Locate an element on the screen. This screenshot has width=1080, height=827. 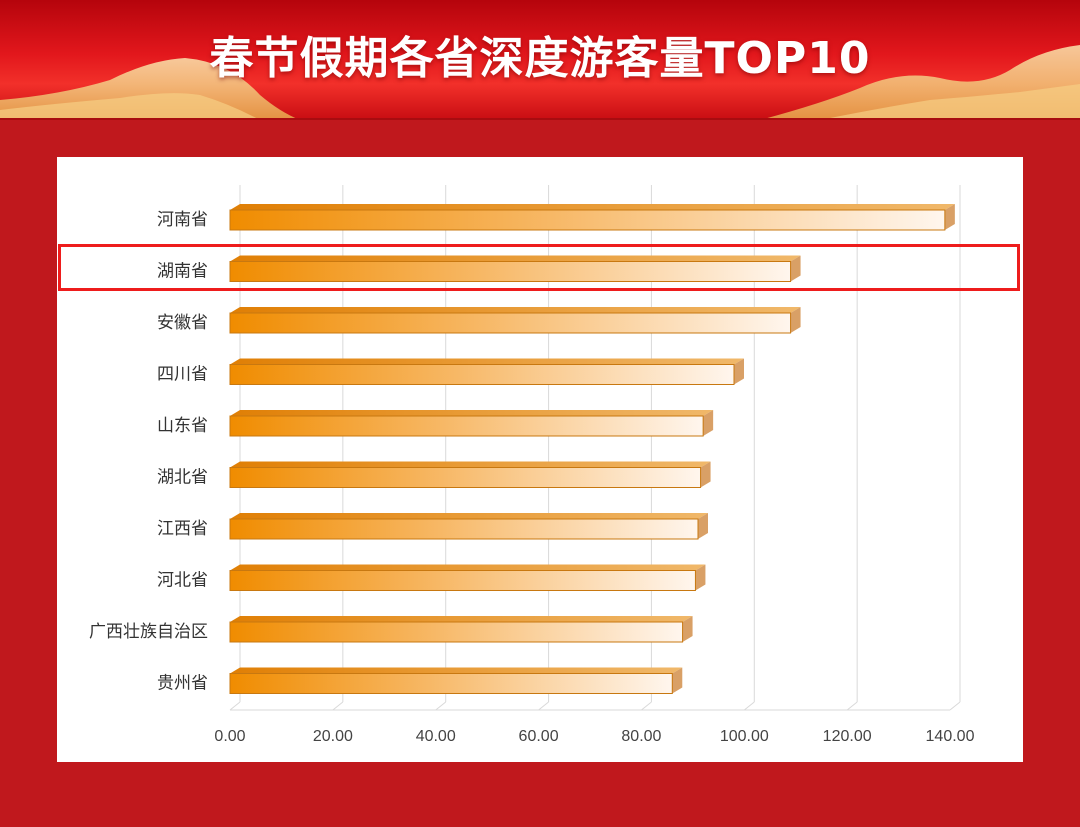
category-label: 江西省 is located at coordinates (182, 529).